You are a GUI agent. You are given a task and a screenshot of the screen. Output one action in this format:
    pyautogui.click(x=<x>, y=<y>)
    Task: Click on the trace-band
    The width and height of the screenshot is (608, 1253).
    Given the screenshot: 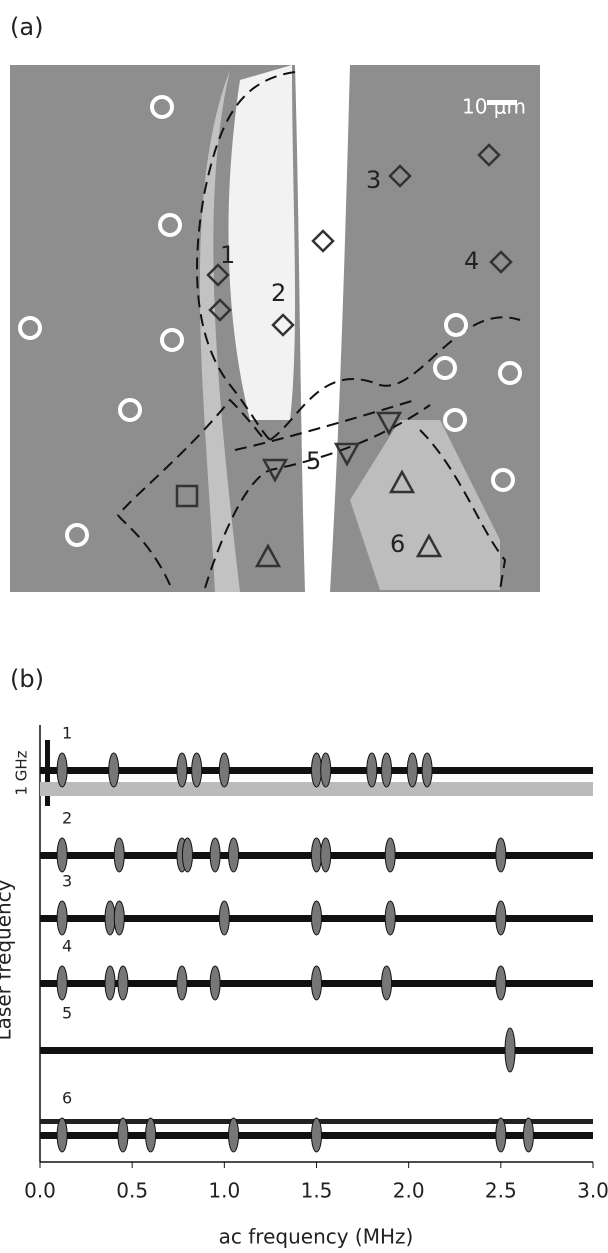 What is the action you would take?
    pyautogui.click(x=316, y=789)
    